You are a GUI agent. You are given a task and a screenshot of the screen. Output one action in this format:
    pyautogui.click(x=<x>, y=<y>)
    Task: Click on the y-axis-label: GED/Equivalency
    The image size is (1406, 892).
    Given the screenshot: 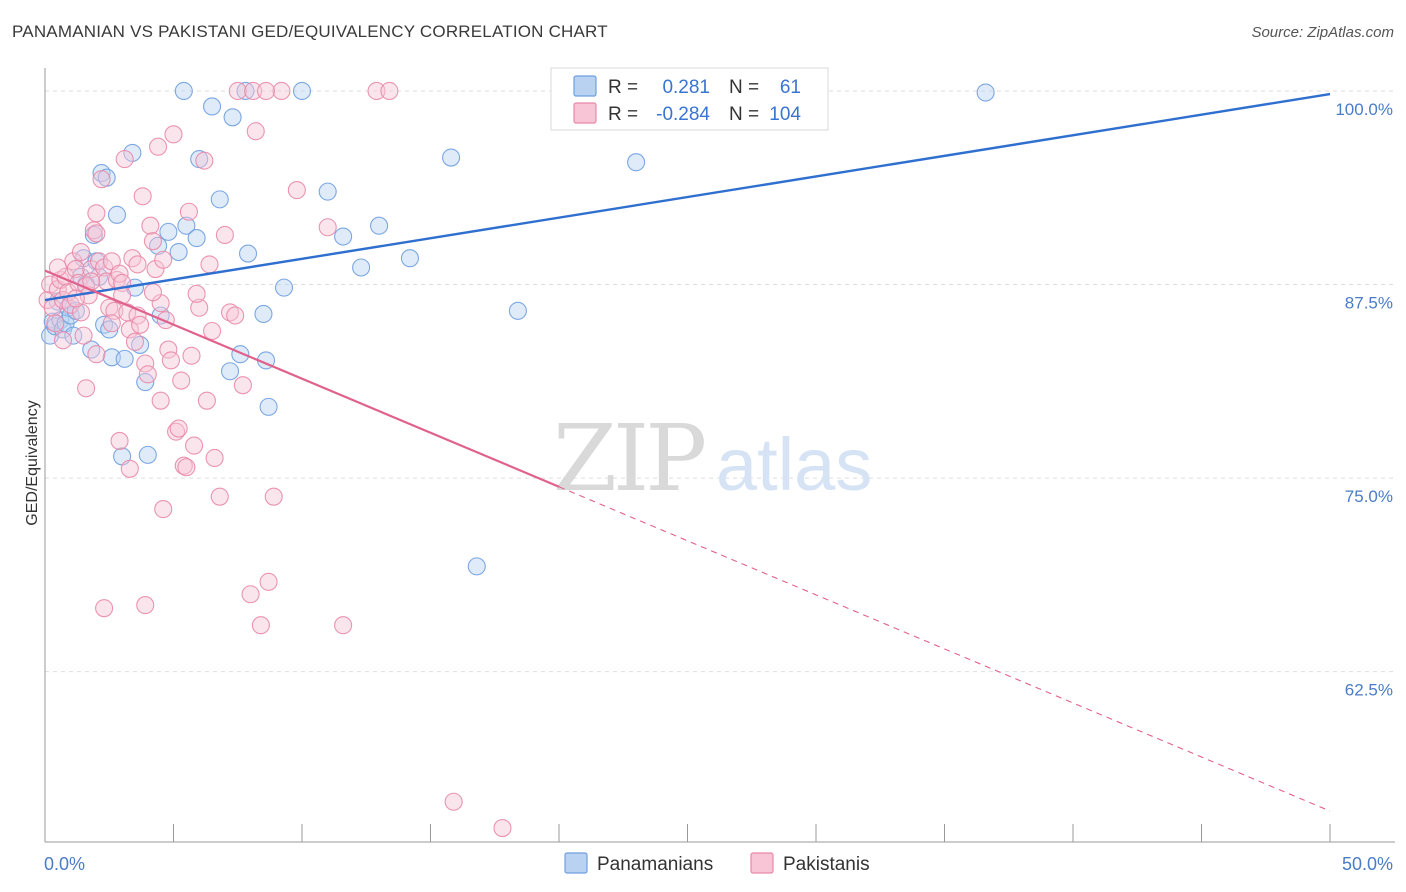 What is the action you would take?
    pyautogui.click(x=32, y=462)
    